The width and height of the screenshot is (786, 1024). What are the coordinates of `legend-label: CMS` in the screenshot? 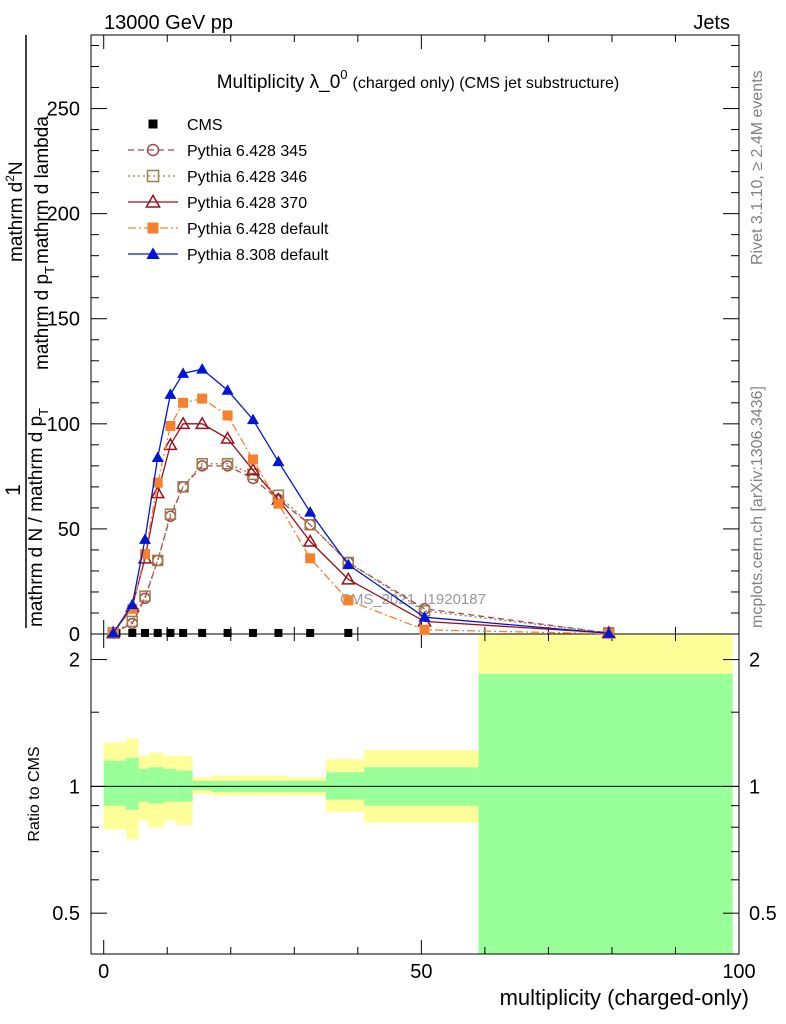 It's located at (205, 125).